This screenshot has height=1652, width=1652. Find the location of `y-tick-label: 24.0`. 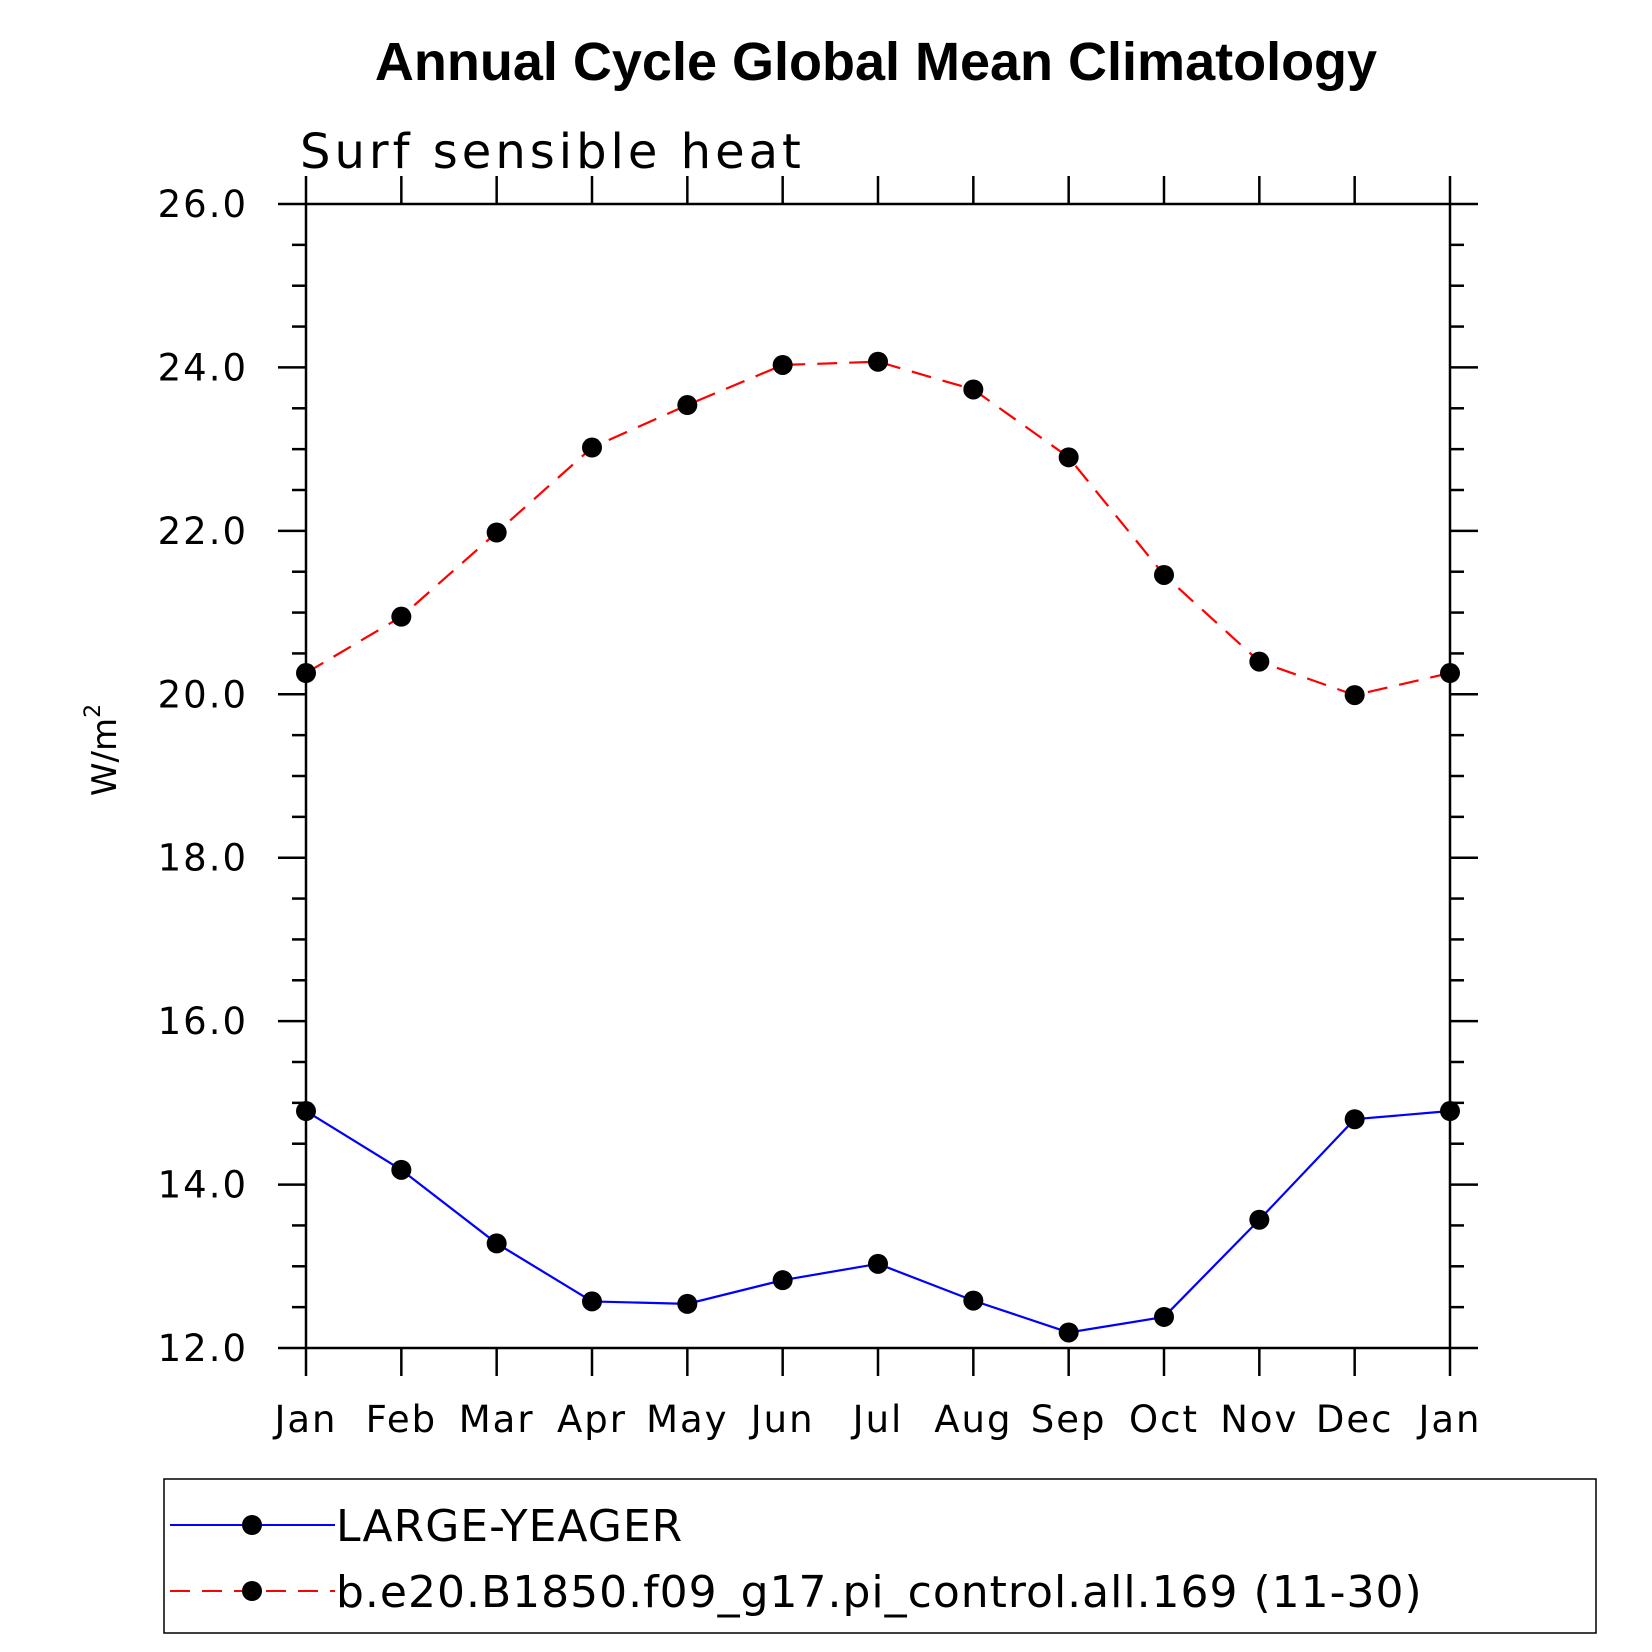

y-tick-label: 24.0 is located at coordinates (203, 367).